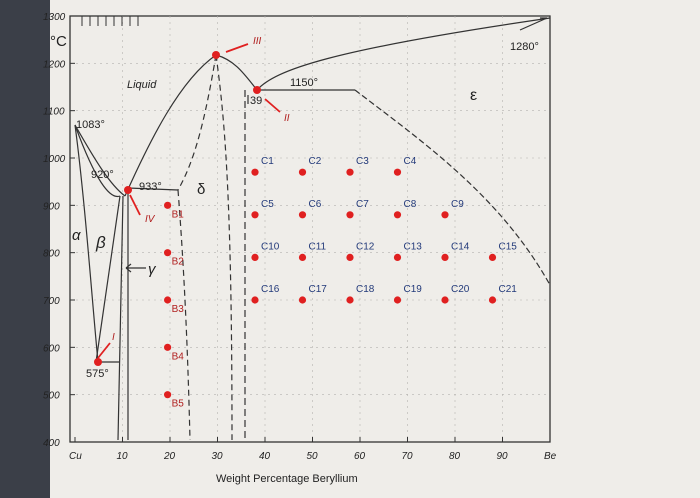  Describe the element at coordinates (90, 125) in the screenshot. I see `temp-1083: 1083°` at that location.